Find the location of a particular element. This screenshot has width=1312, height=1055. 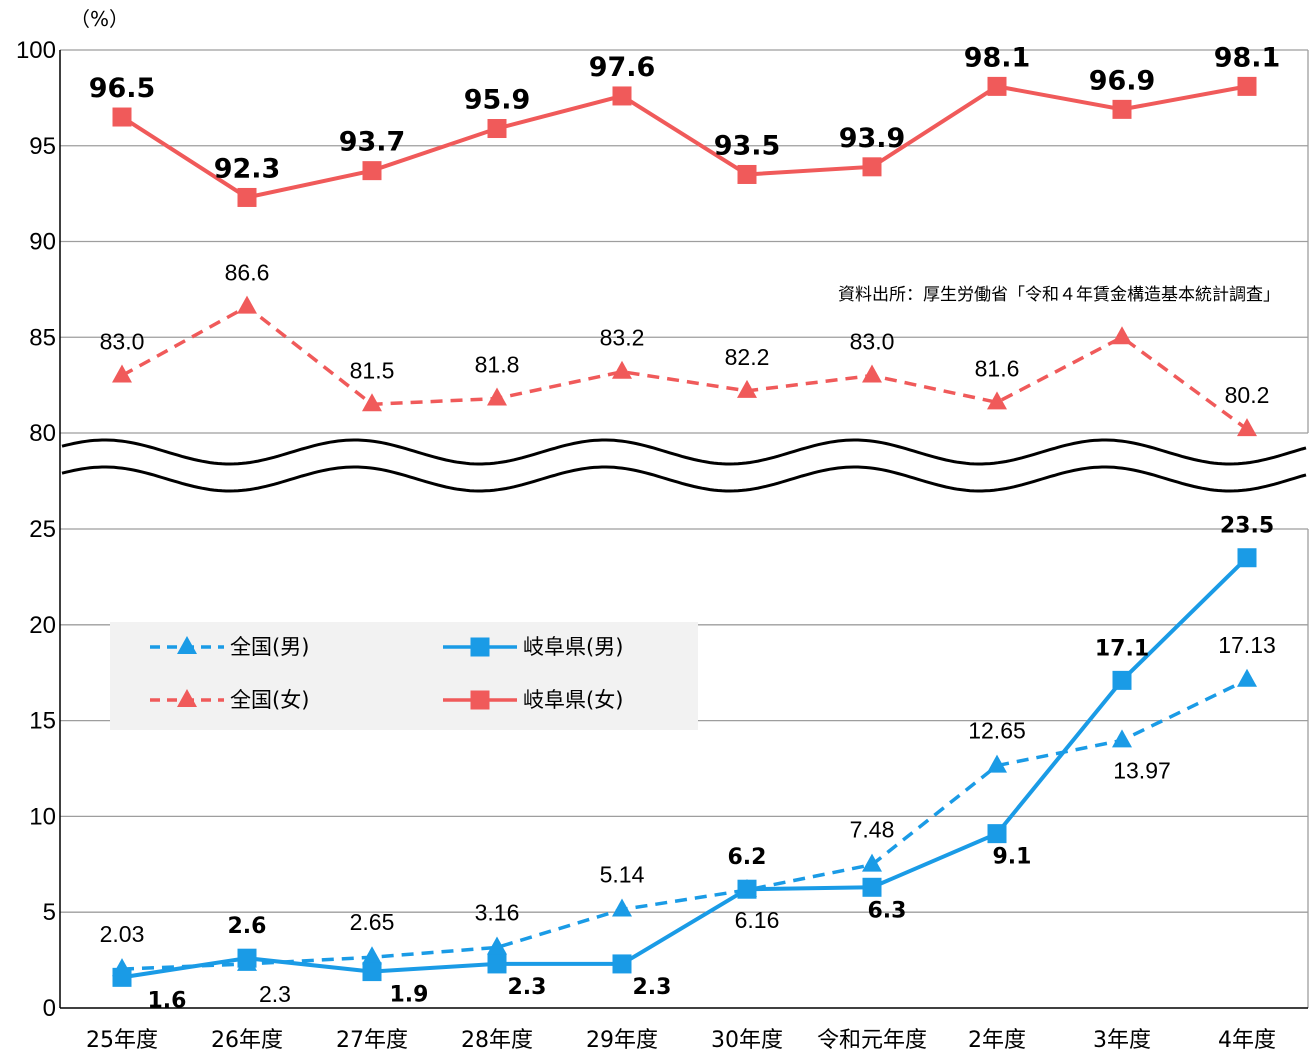

series-line is located at coordinates (685, 367).